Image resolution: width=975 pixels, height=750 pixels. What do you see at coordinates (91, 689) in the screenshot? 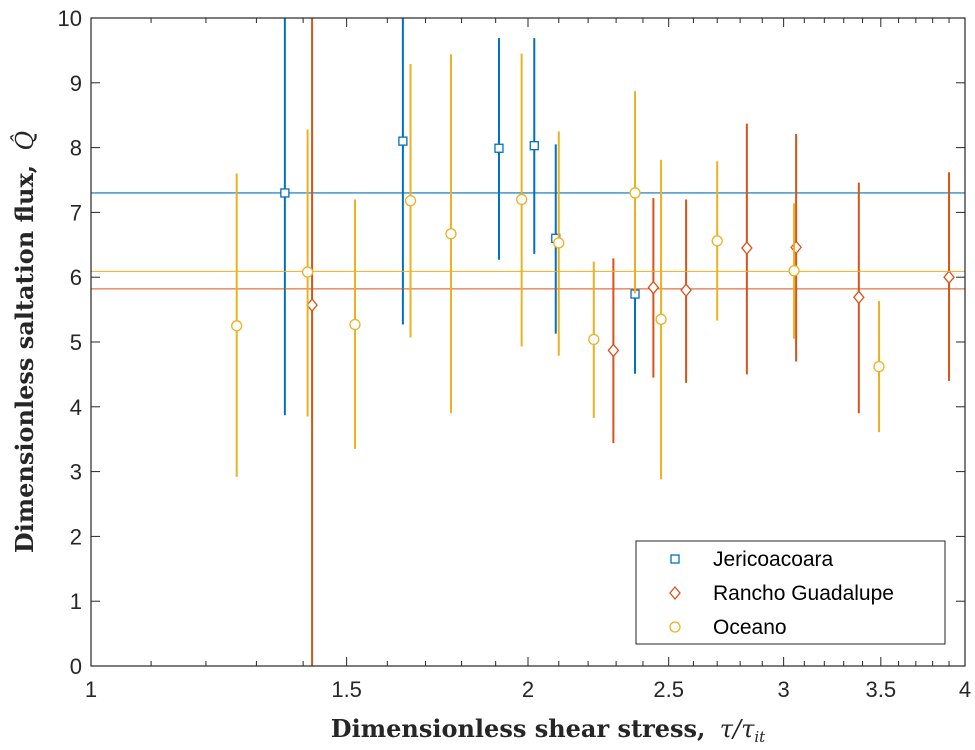
I see `x-tick-label: 1` at bounding box center [91, 689].